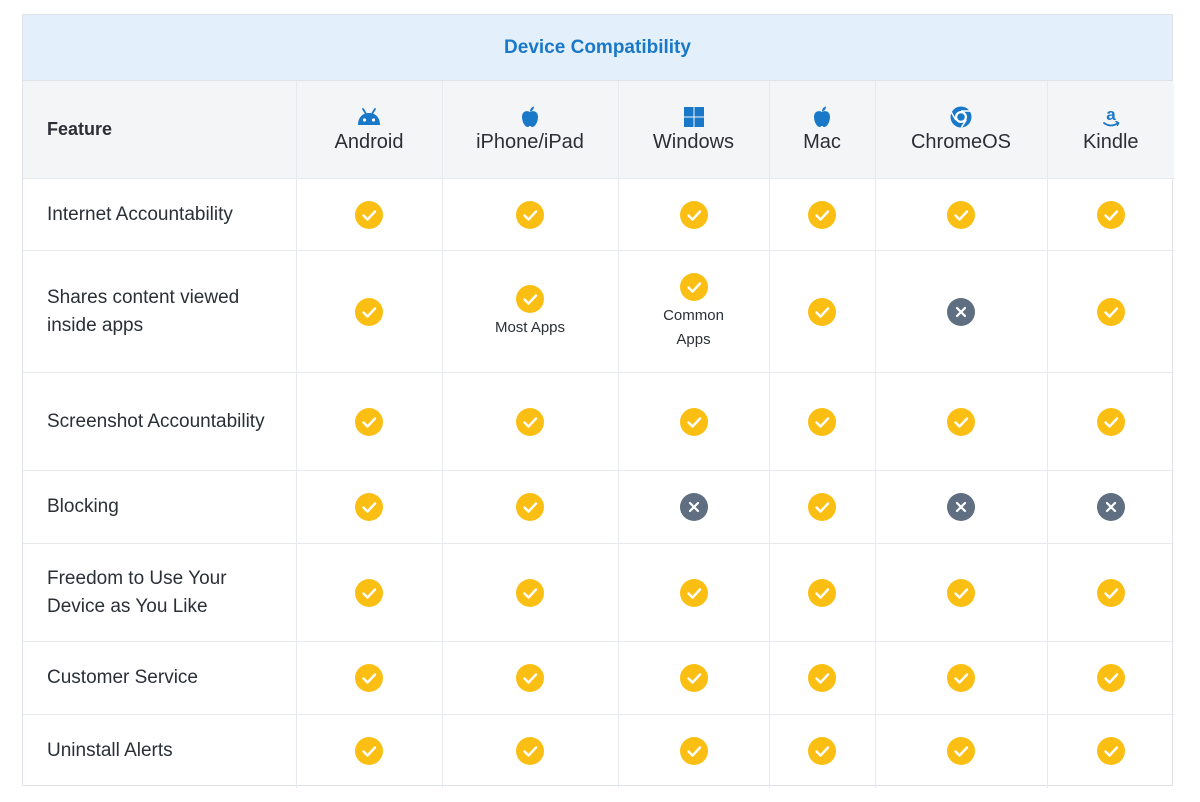 The width and height of the screenshot is (1200, 802). I want to click on table-row: Customer Service, so click(598, 678).